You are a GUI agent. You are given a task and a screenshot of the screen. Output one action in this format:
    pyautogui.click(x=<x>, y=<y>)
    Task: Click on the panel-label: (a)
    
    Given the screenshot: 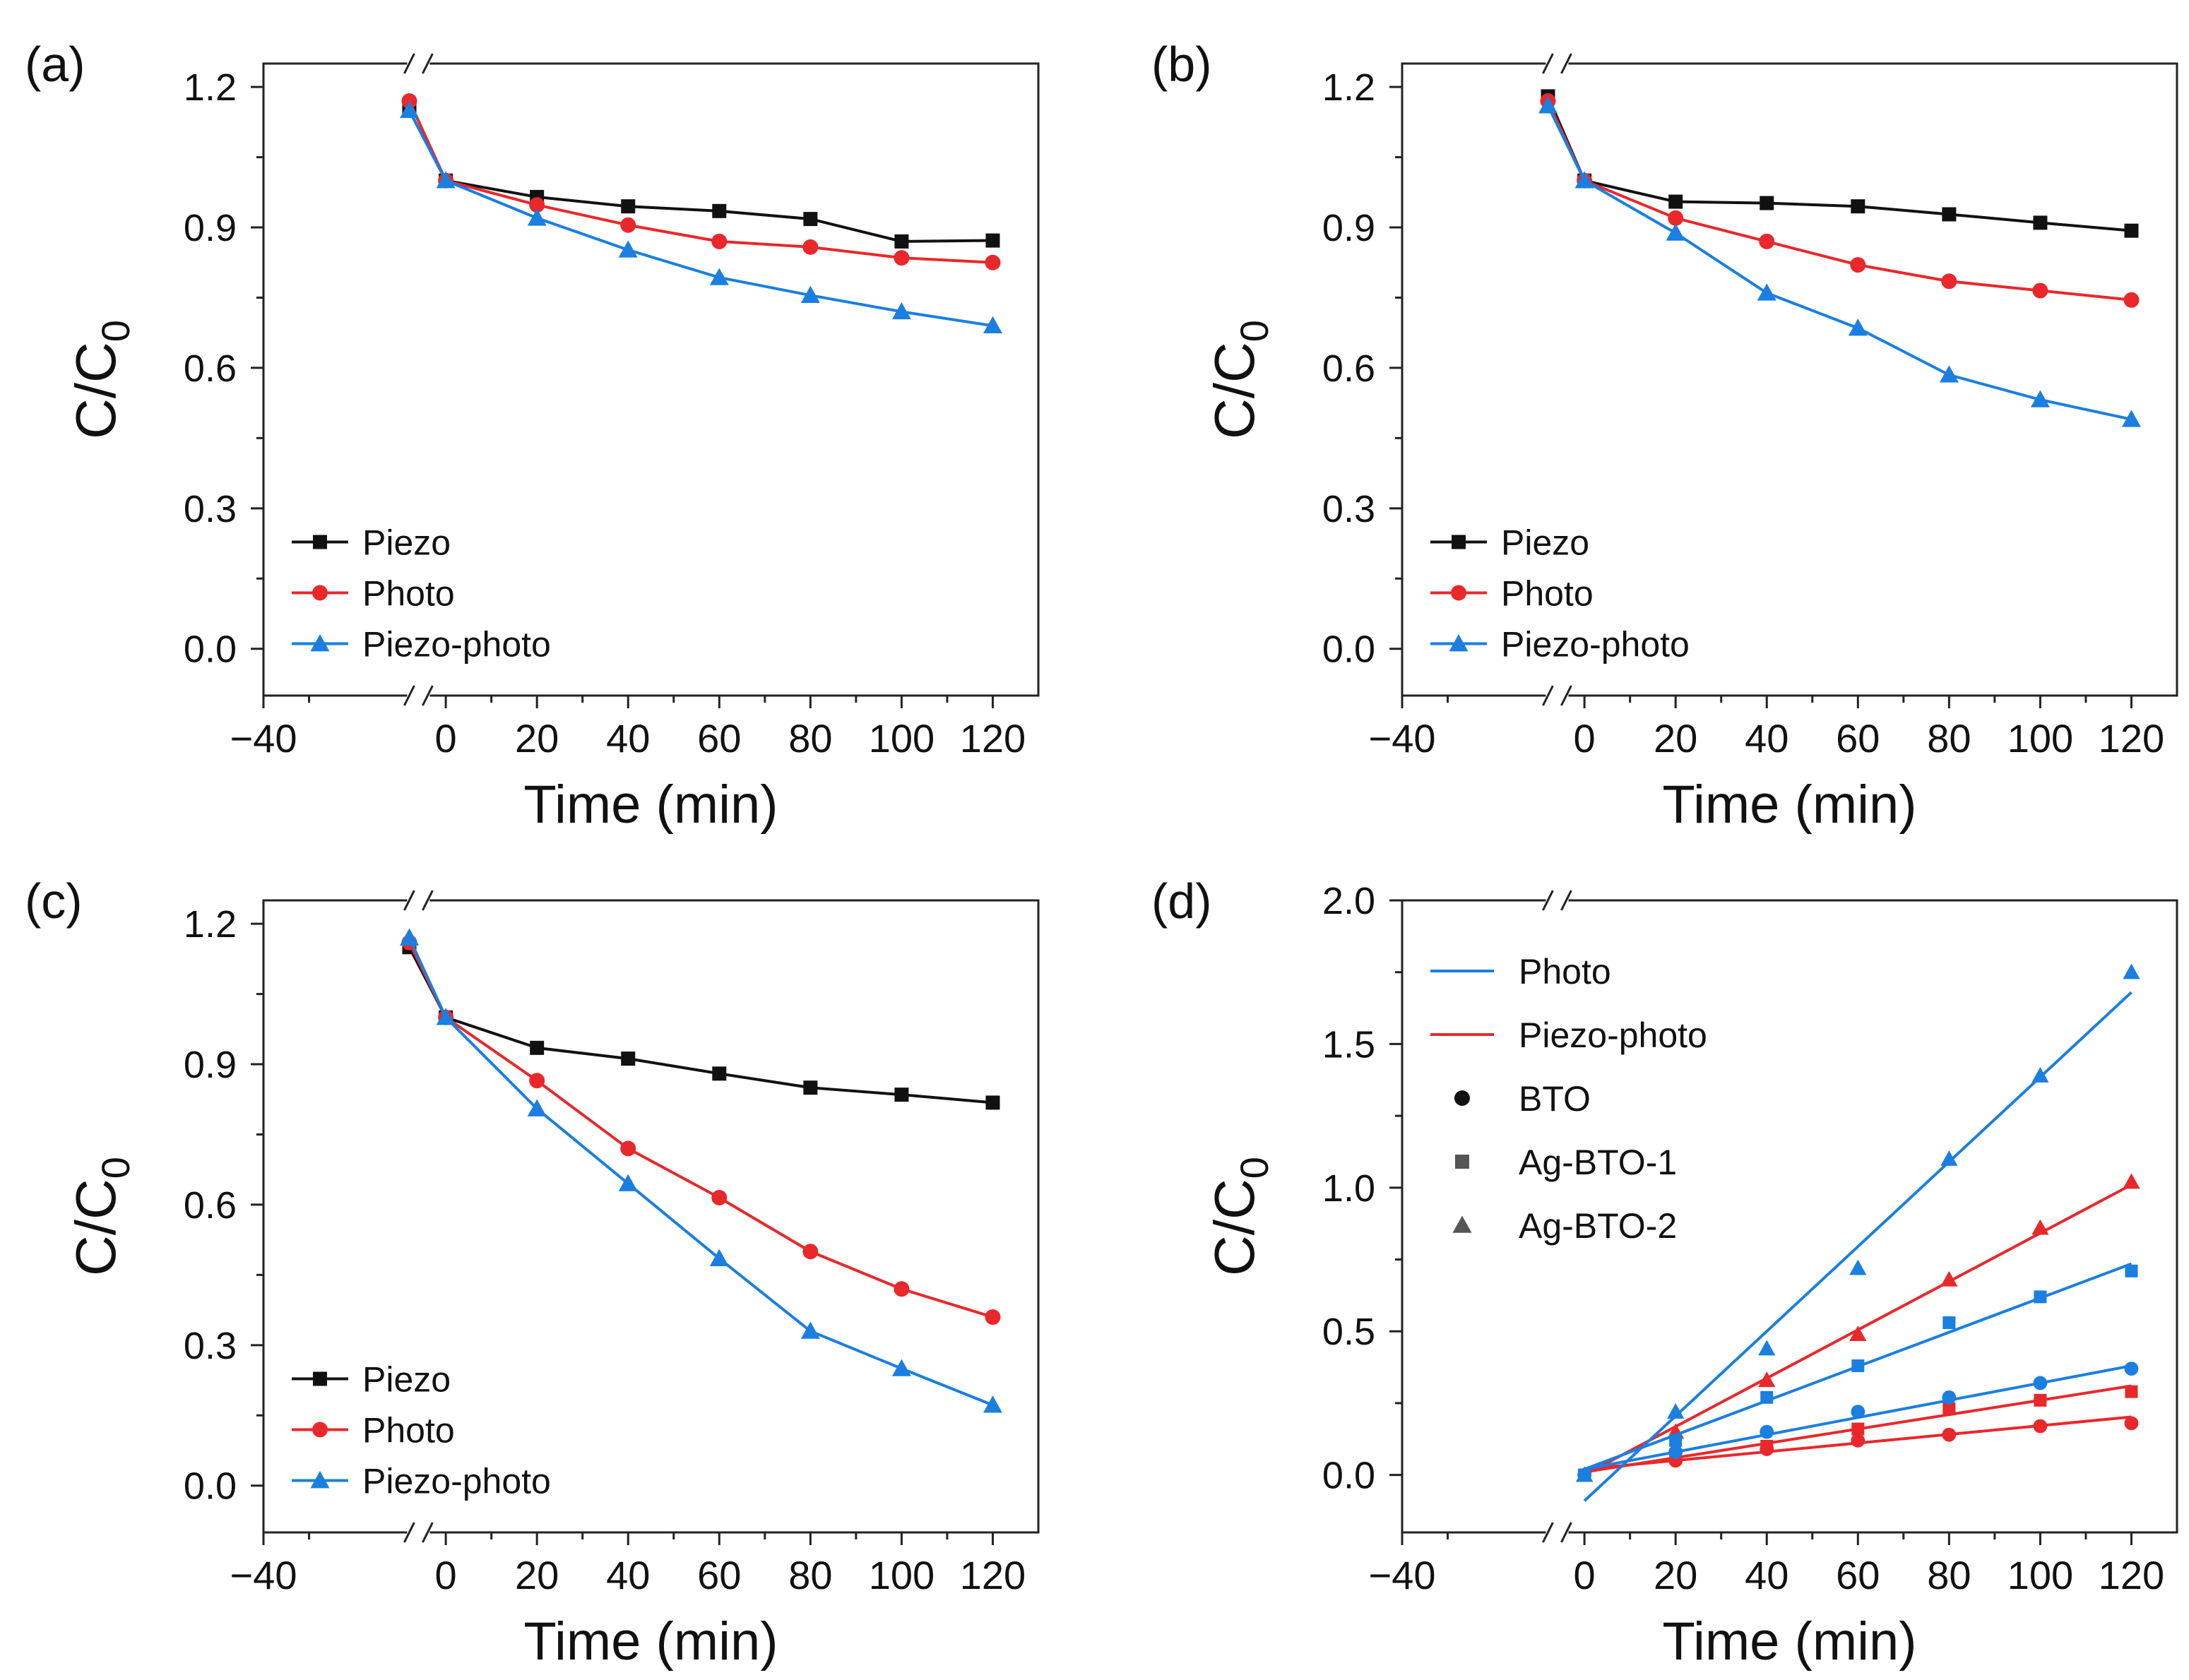 What is the action you would take?
    pyautogui.click(x=55, y=64)
    